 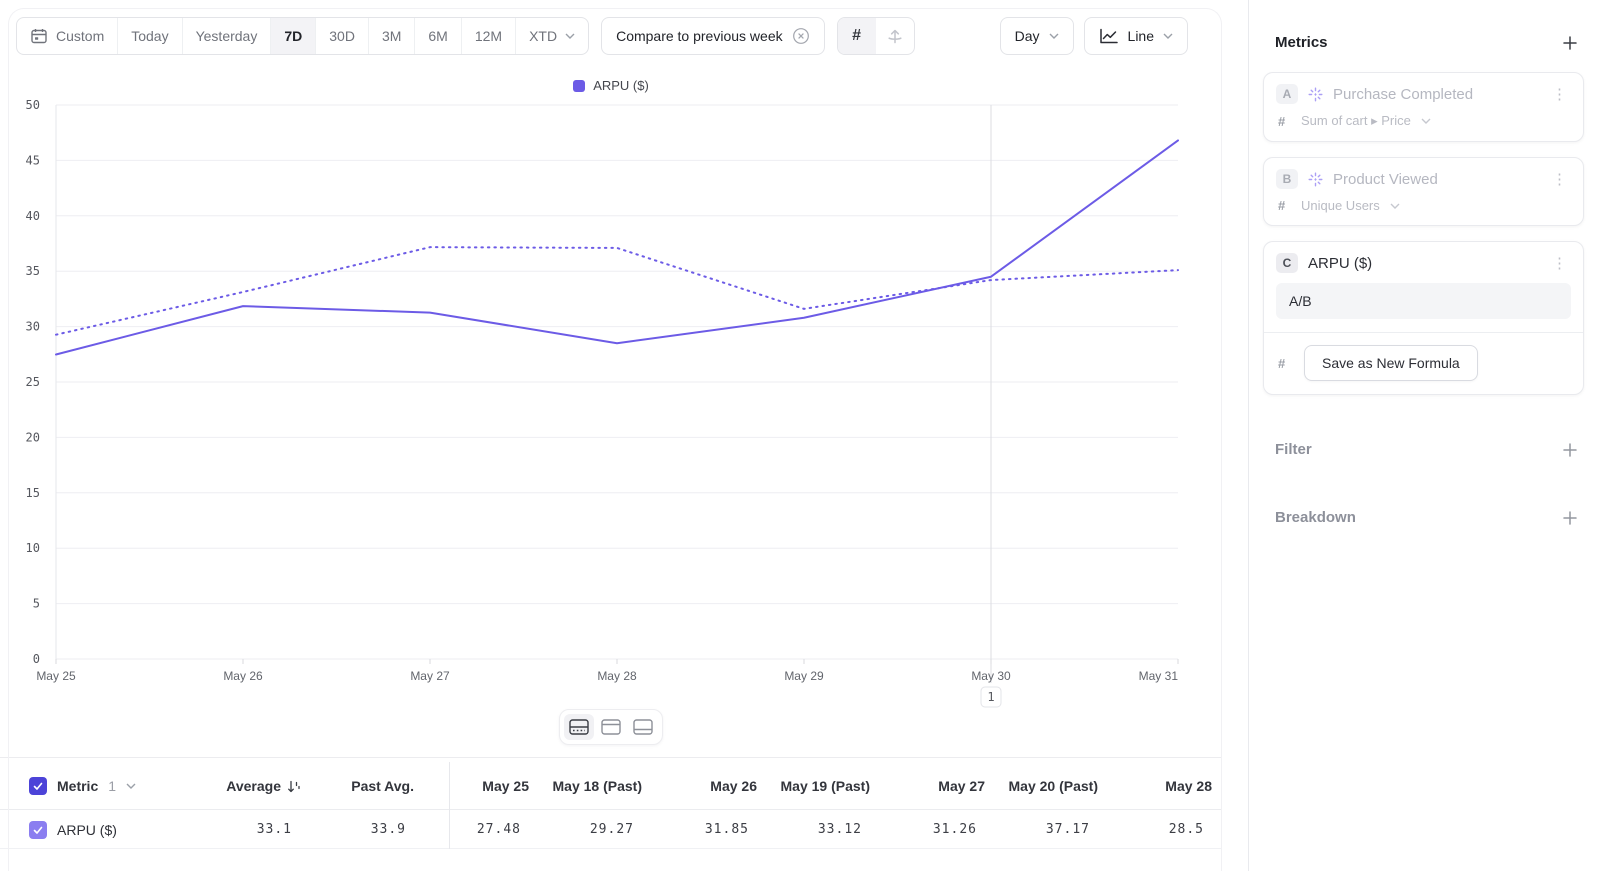 I want to click on value-display-toggle: #, so click(x=875, y=36).